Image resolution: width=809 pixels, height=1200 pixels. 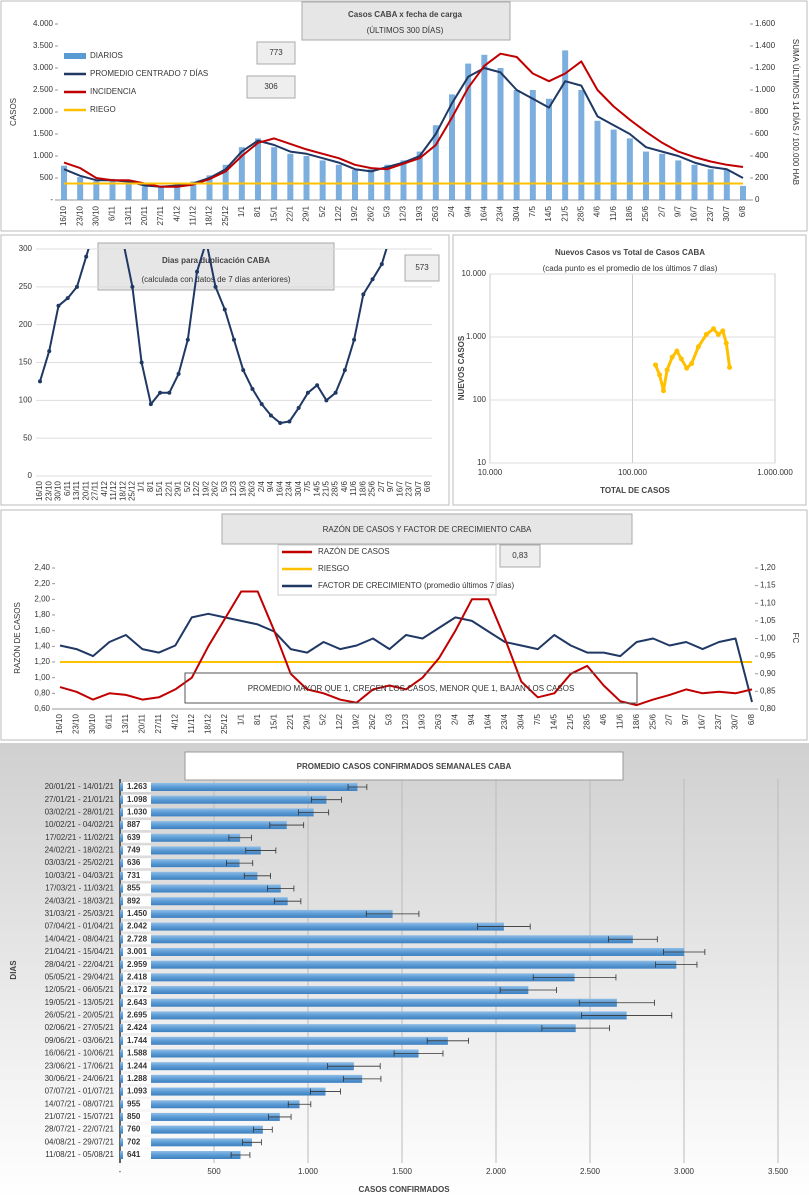 I want to click on value-label: 1.288, so click(x=137, y=1078).